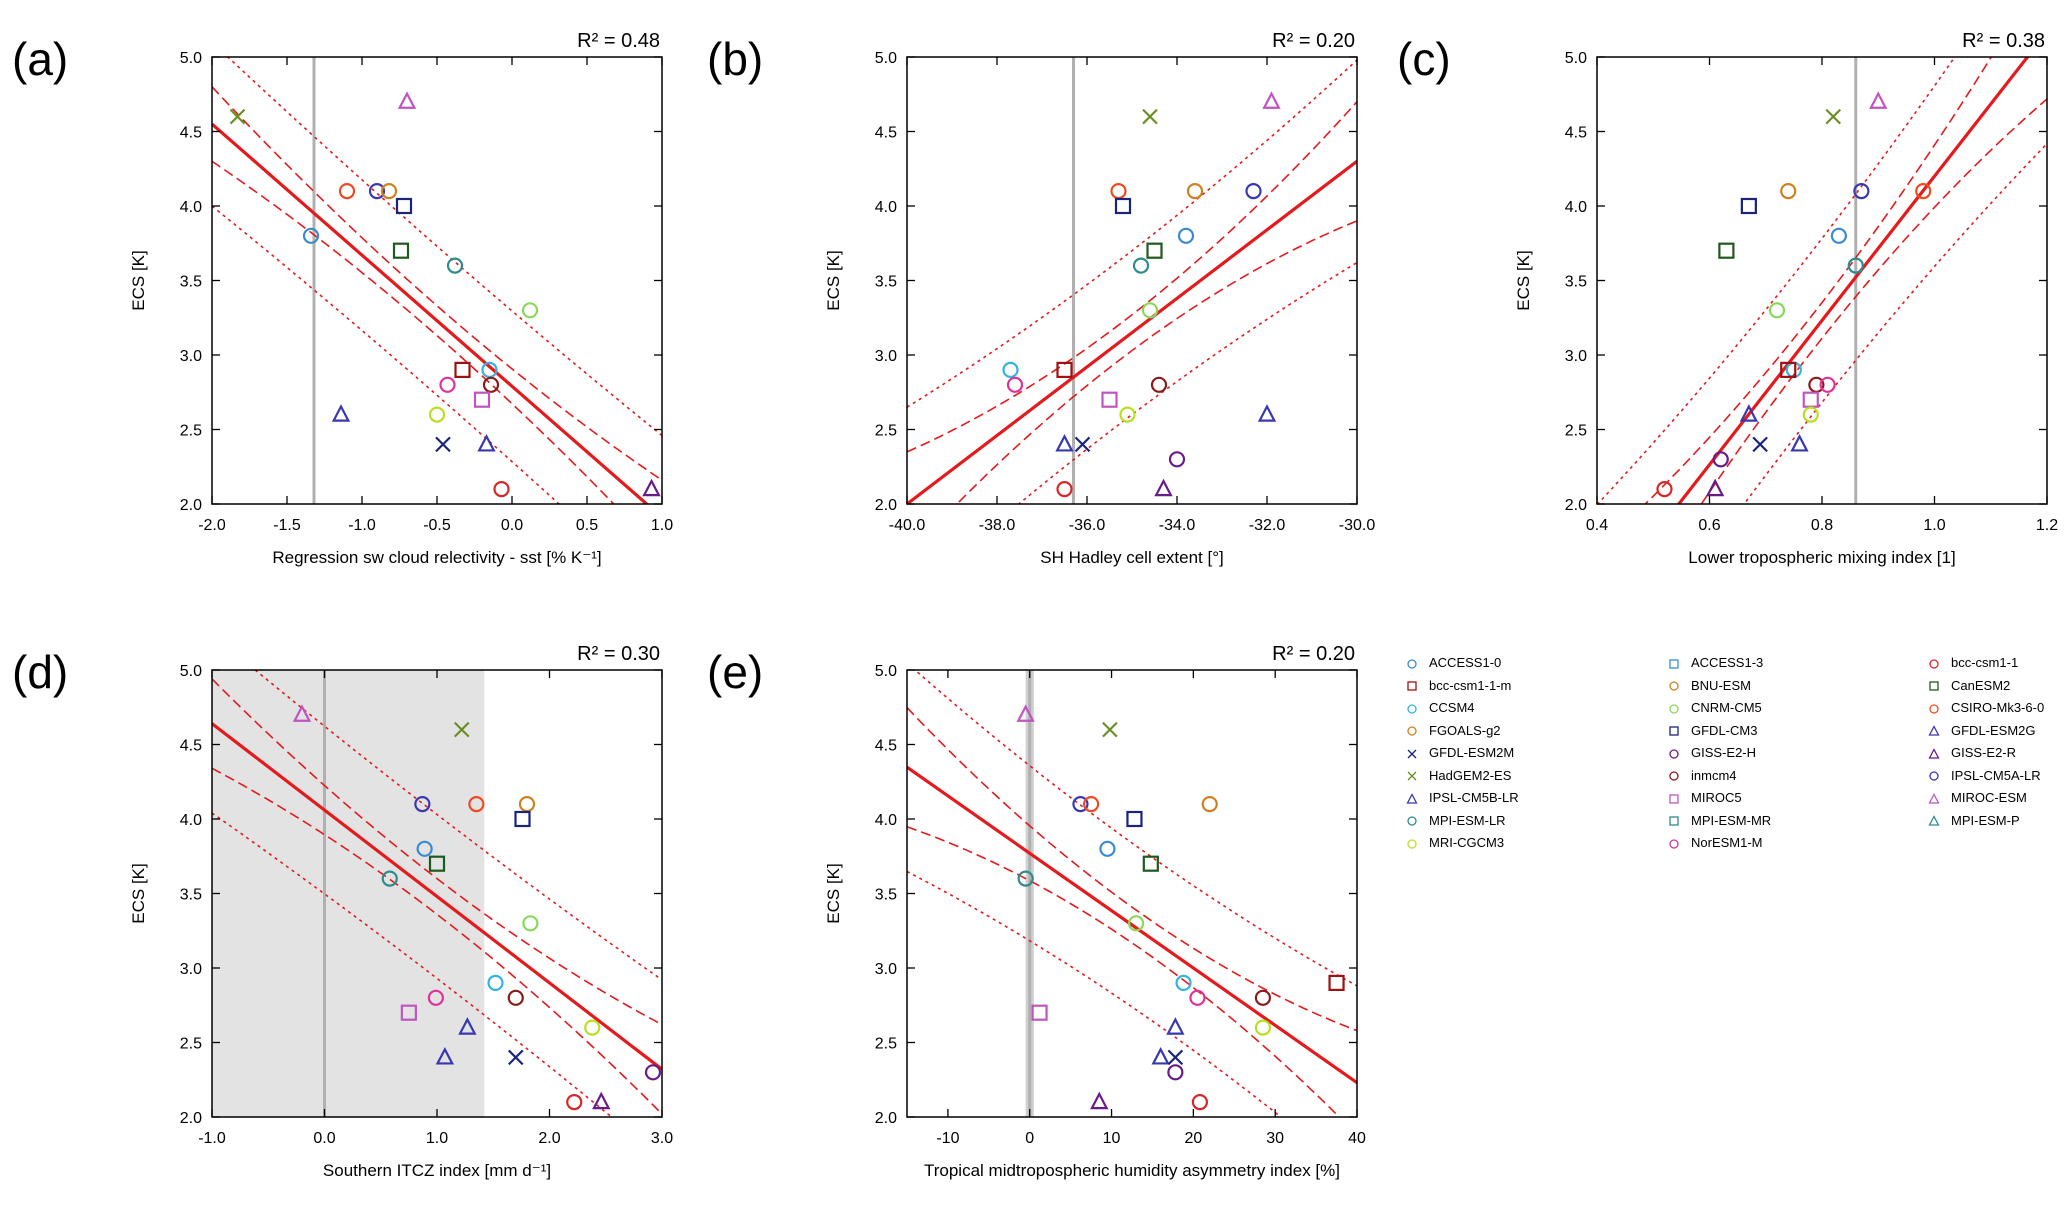  What do you see at coordinates (1724, 730) in the screenshot?
I see `legend-label: GFDL-CM3` at bounding box center [1724, 730].